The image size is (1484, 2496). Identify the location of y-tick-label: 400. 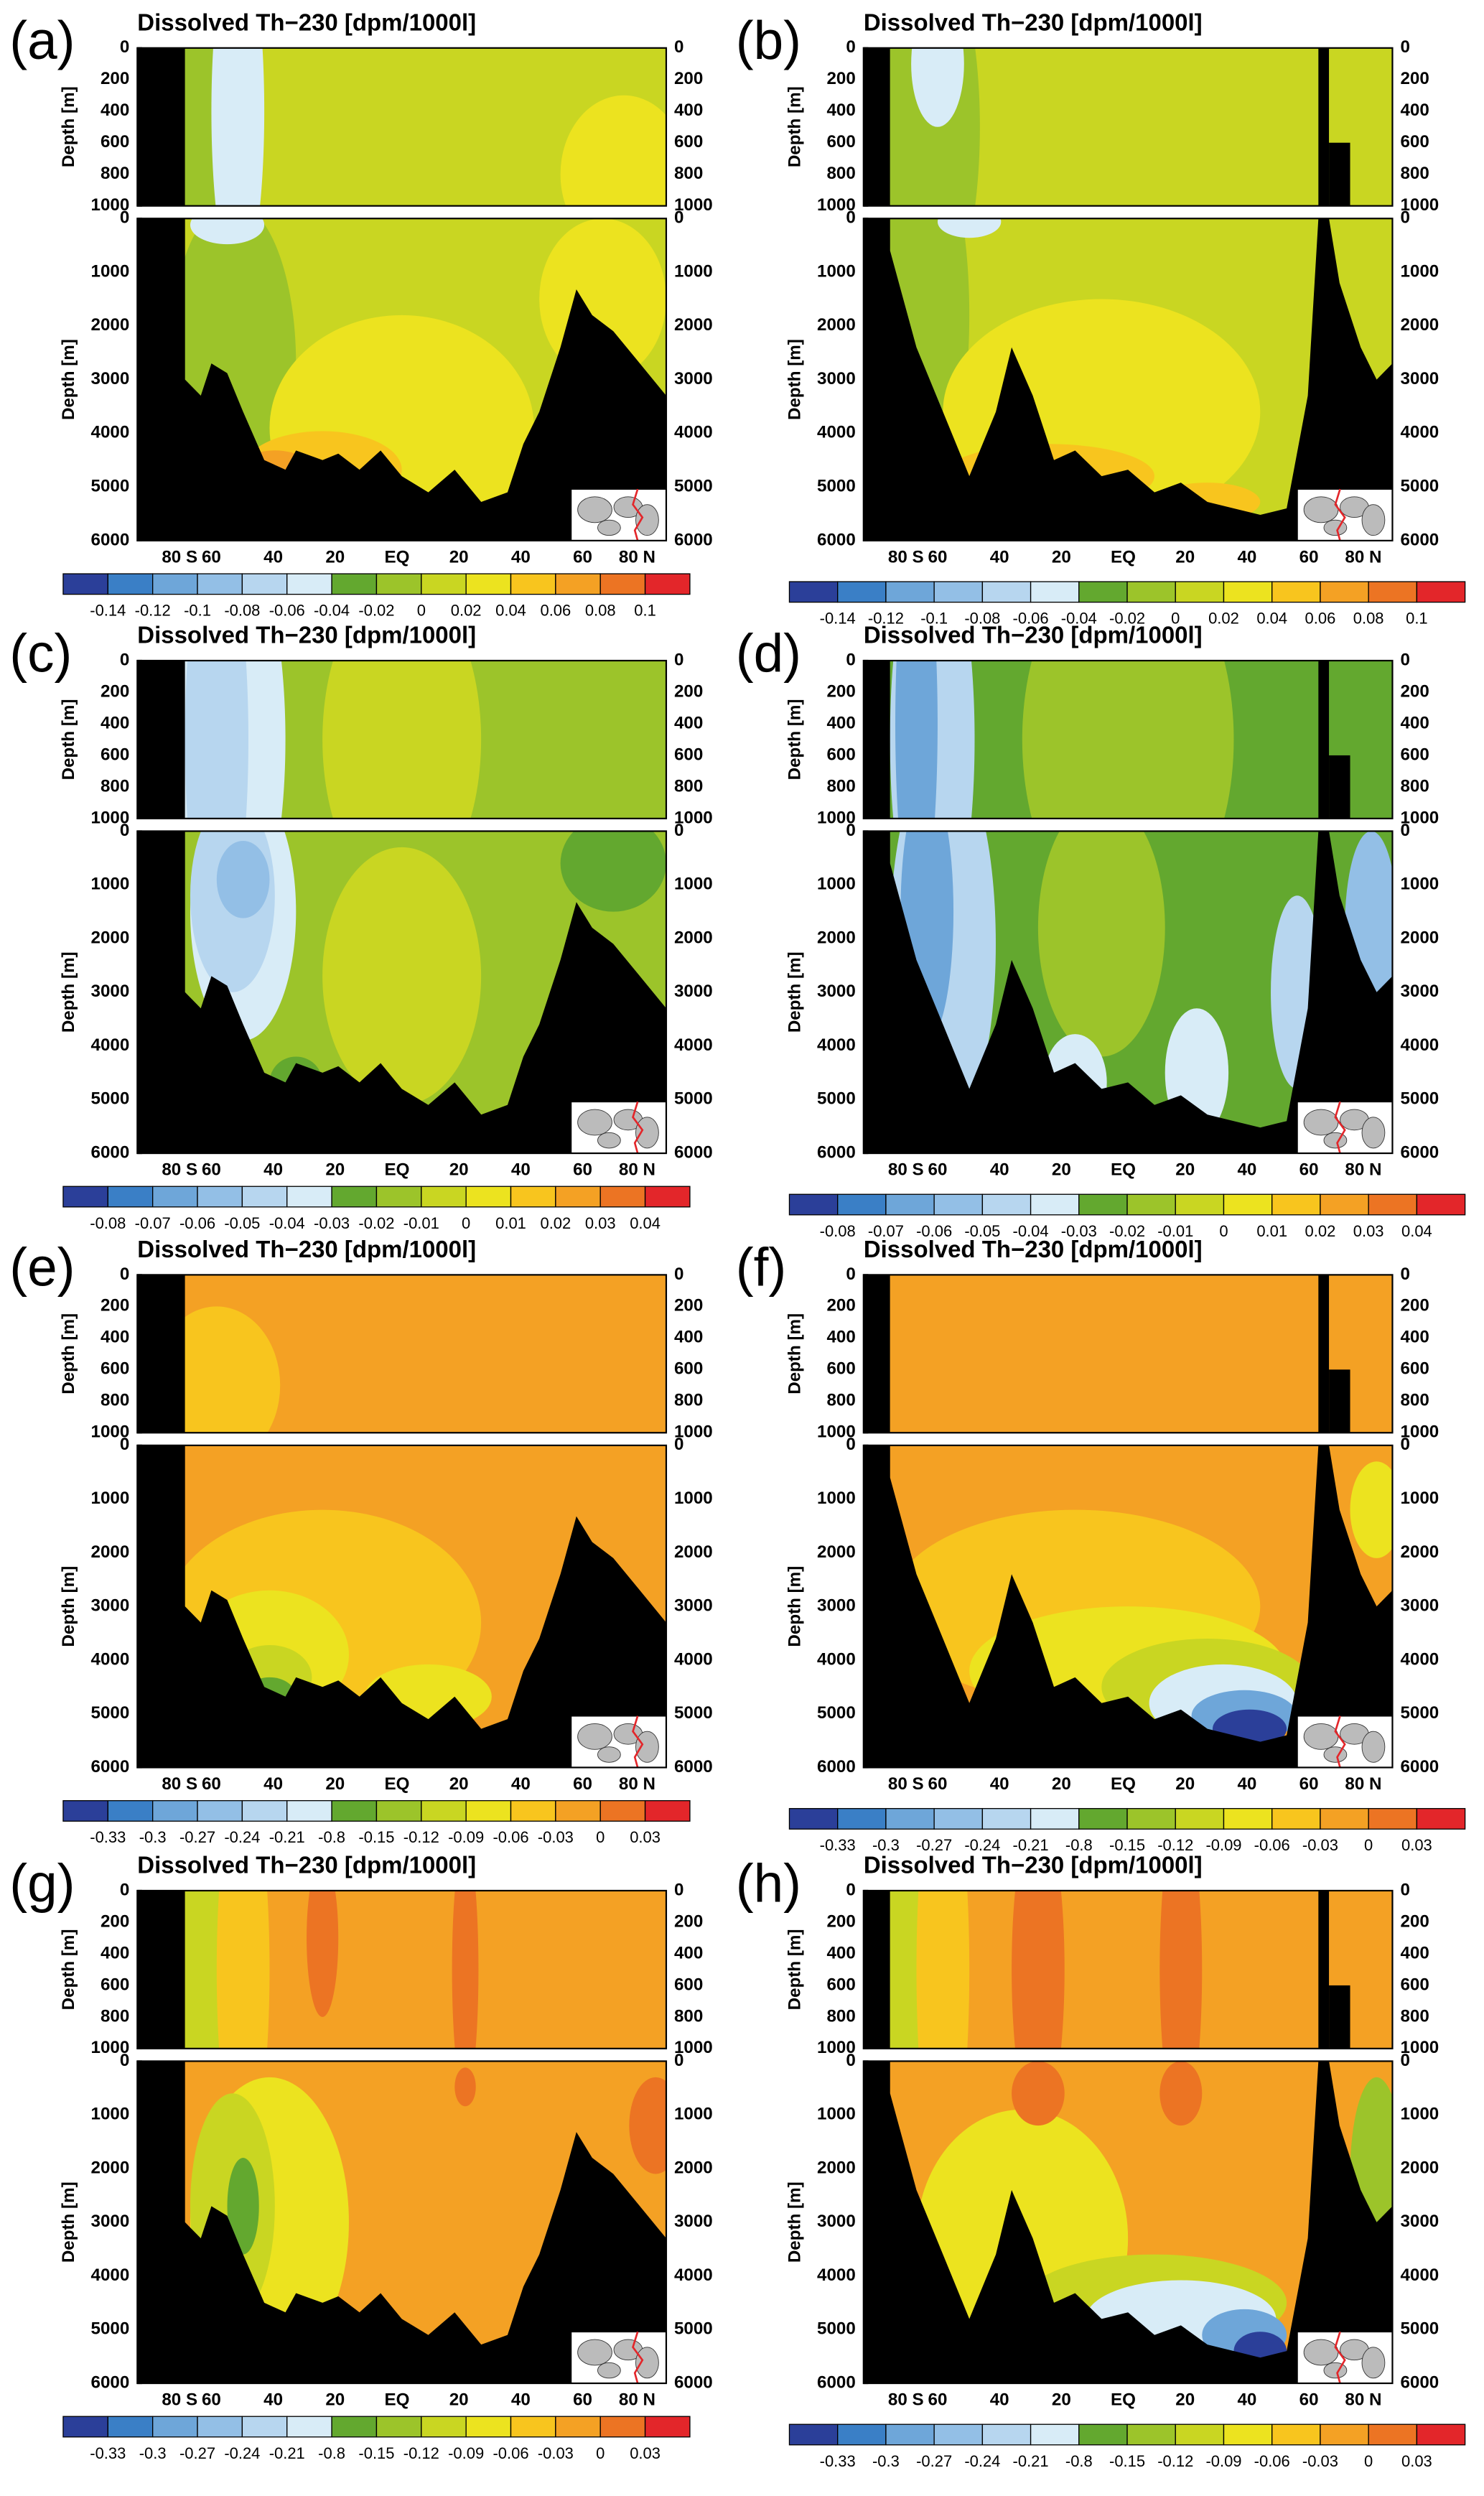
(688, 110).